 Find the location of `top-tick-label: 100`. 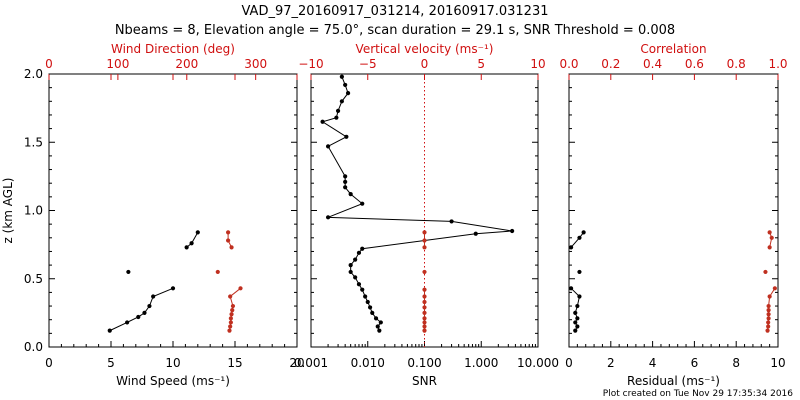

top-tick-label: 100 is located at coordinates (117, 64).